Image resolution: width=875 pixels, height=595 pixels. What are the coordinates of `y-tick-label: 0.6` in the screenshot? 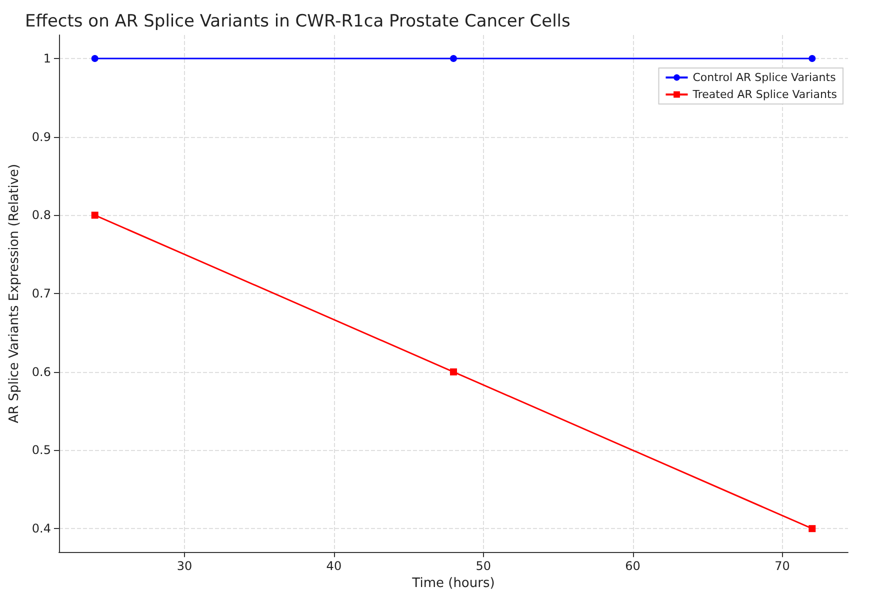 It's located at (41, 371).